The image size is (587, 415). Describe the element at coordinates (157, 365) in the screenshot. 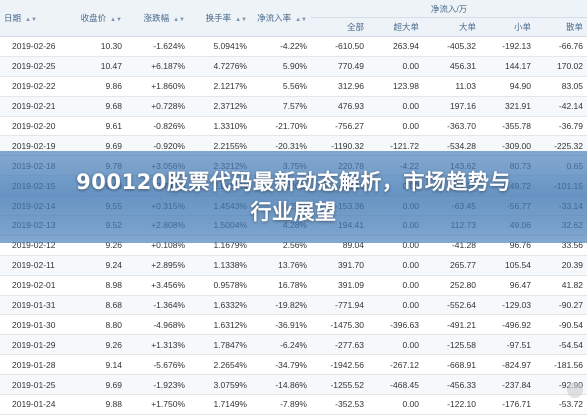

I see `cell-change-pct: -5.676%` at that location.